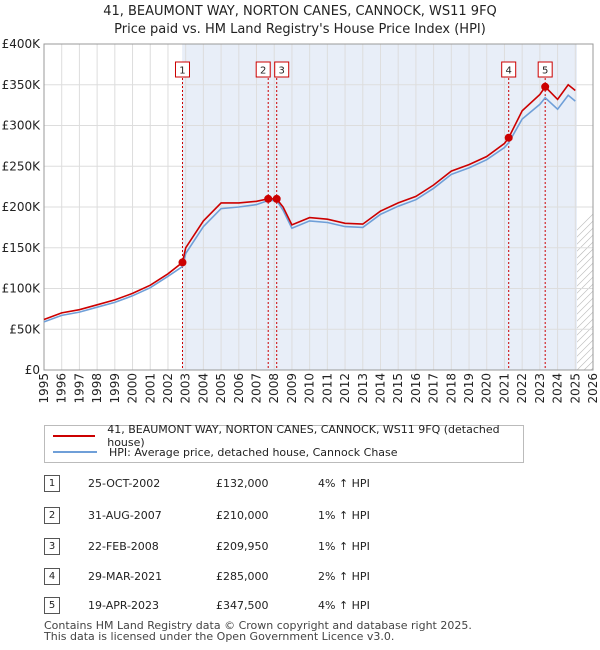 The image size is (600, 650). Describe the element at coordinates (203, 388) in the screenshot. I see `x-tick-label: 2004` at that location.